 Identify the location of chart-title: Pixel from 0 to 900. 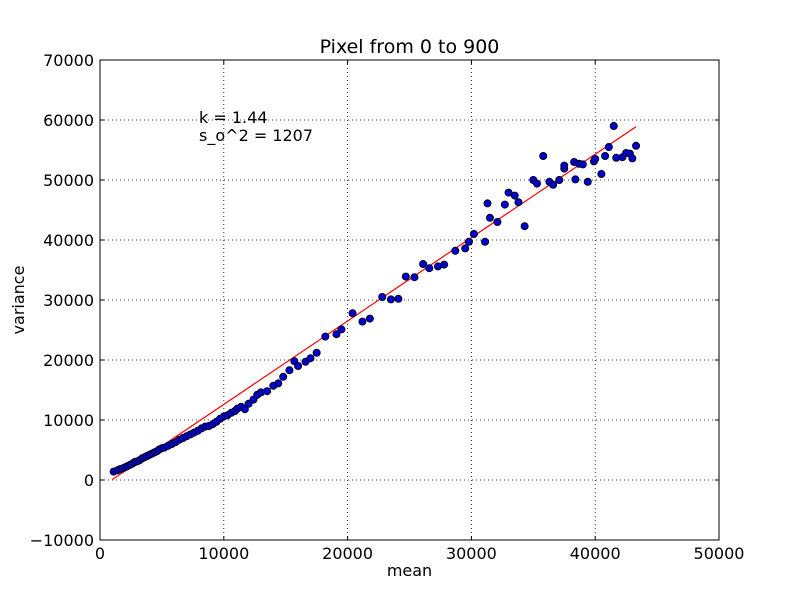
(410, 47).